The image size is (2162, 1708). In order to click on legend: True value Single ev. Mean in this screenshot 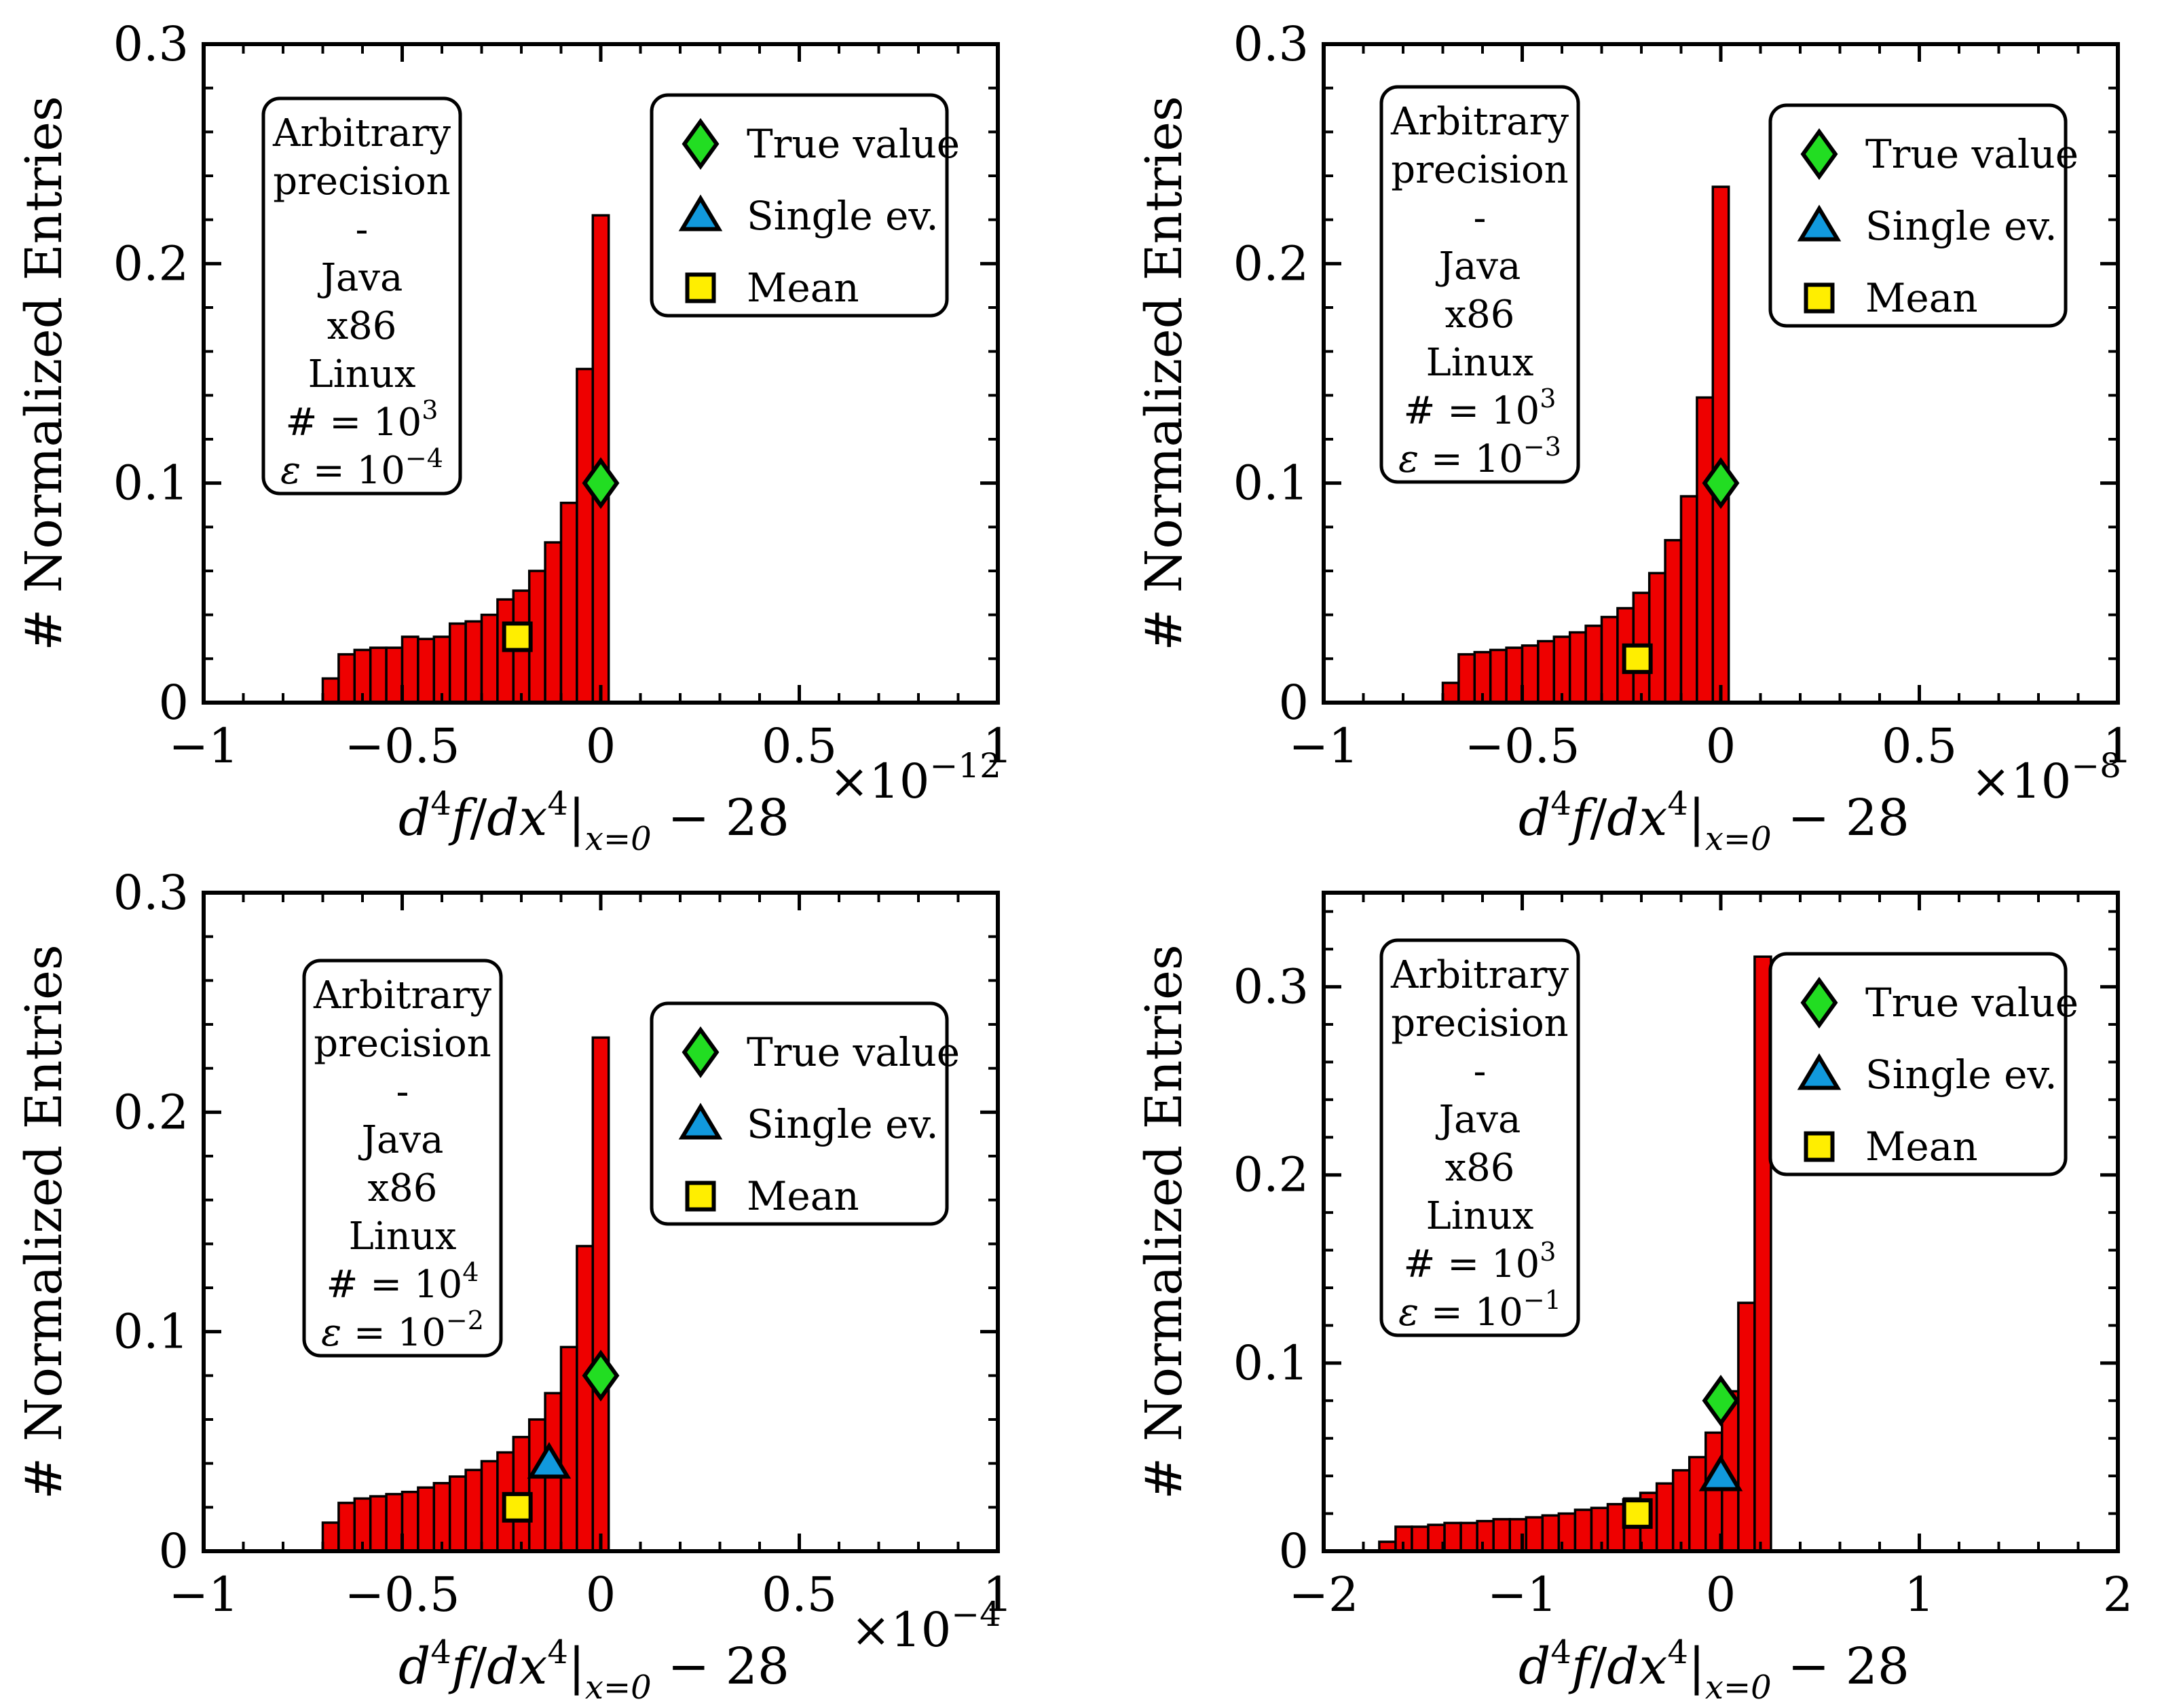, I will do `click(805, 206)`.